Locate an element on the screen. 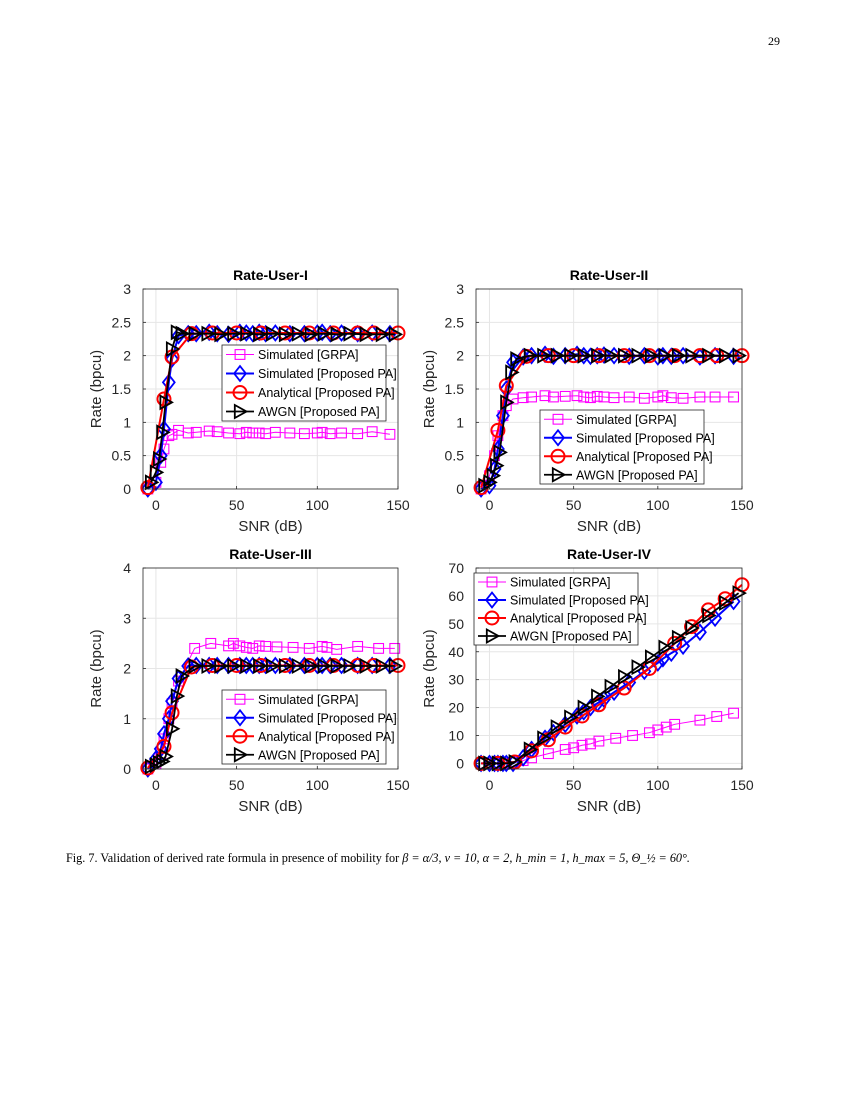  y-axis-label: Rate (bpcu) is located at coordinates (429, 668).